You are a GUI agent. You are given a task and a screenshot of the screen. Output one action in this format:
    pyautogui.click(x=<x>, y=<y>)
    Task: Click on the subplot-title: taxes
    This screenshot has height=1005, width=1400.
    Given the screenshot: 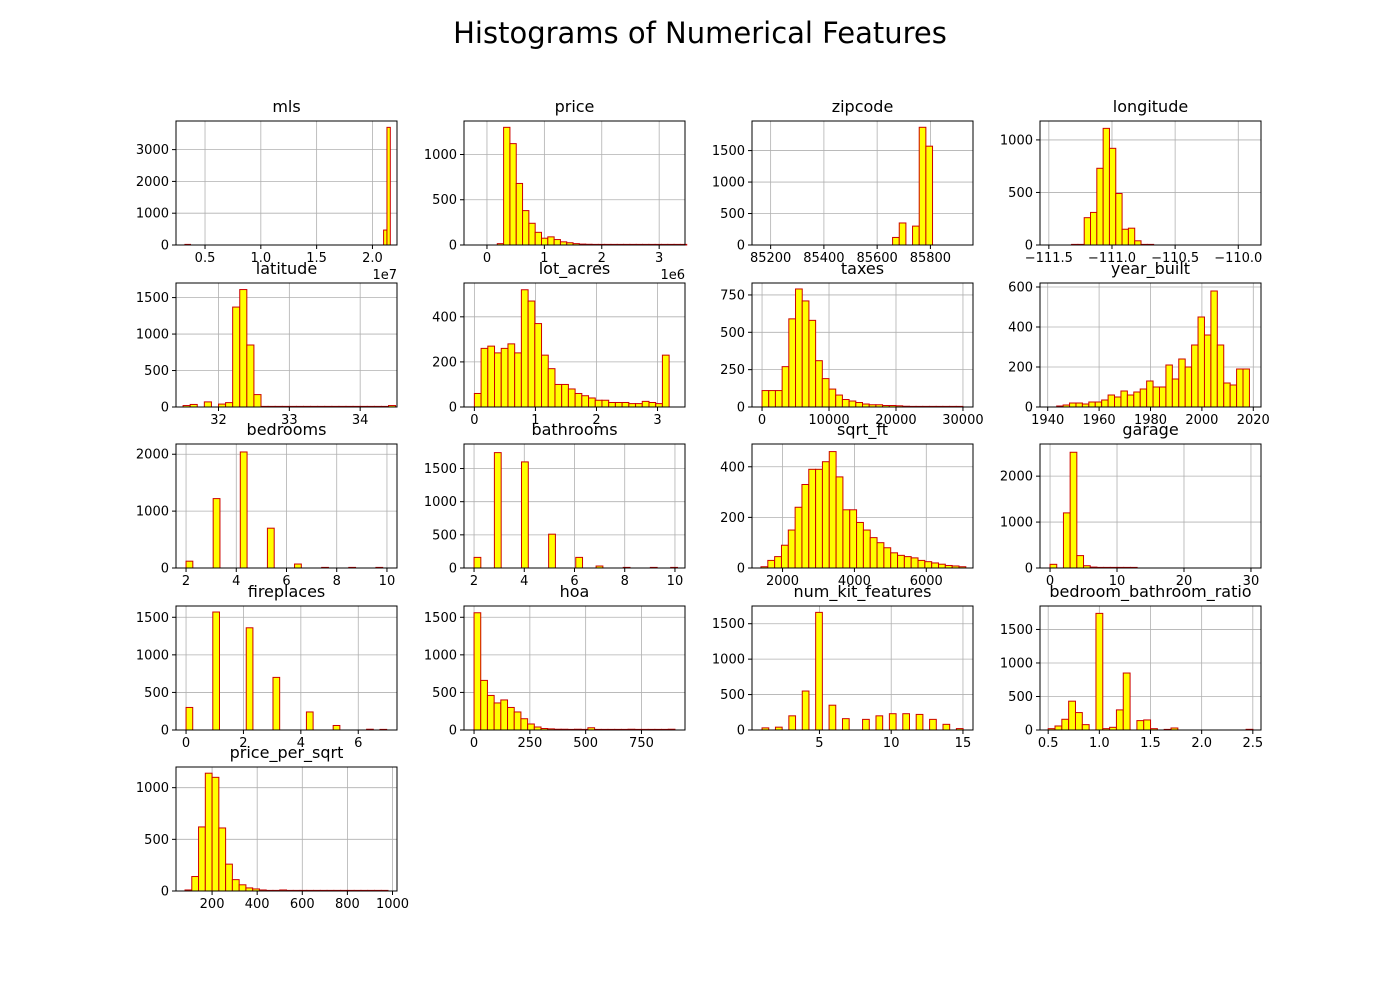 What is the action you would take?
    pyautogui.click(x=862, y=268)
    